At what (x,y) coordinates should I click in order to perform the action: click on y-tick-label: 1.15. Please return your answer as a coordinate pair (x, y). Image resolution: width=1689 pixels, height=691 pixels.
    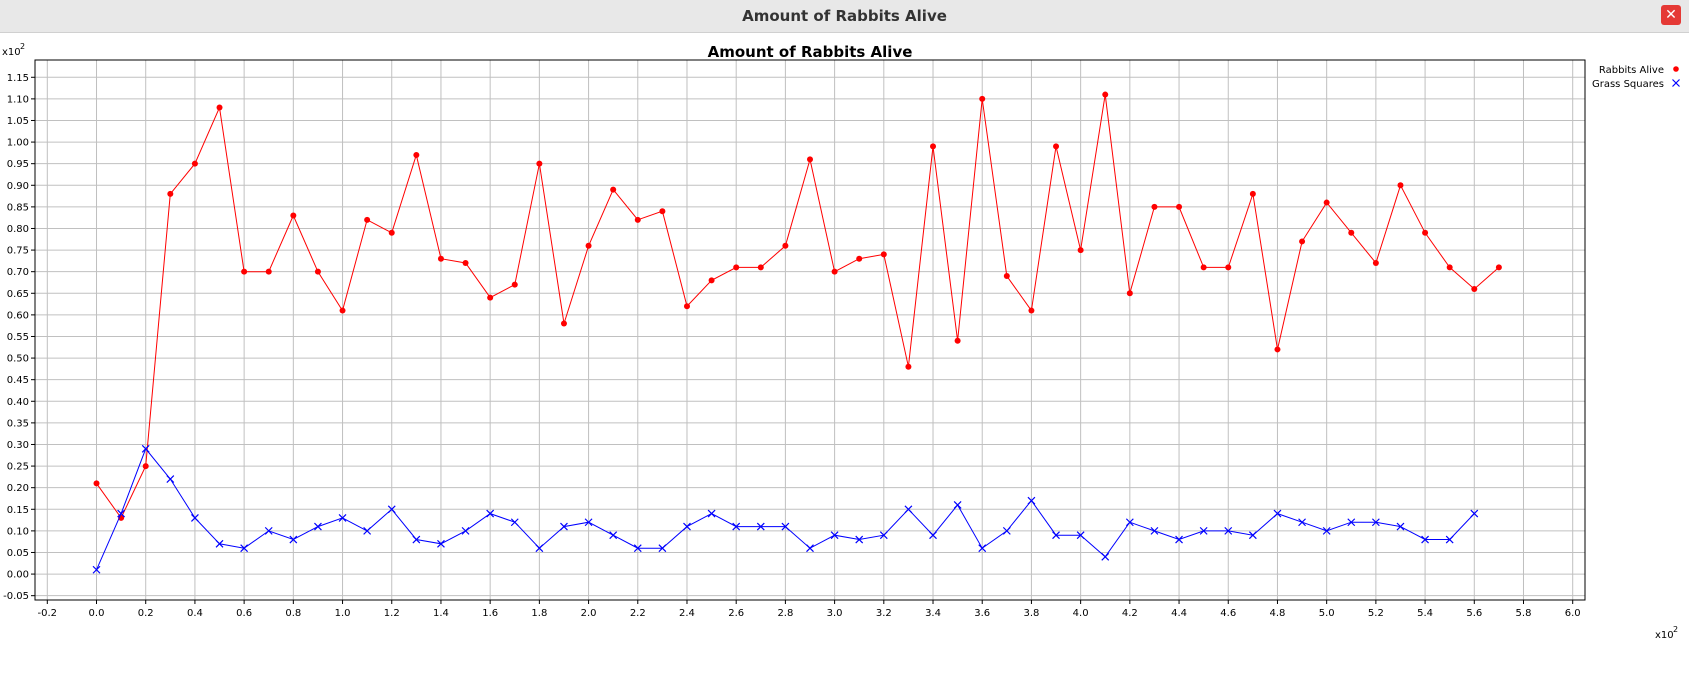
    Looking at the image, I should click on (18, 78).